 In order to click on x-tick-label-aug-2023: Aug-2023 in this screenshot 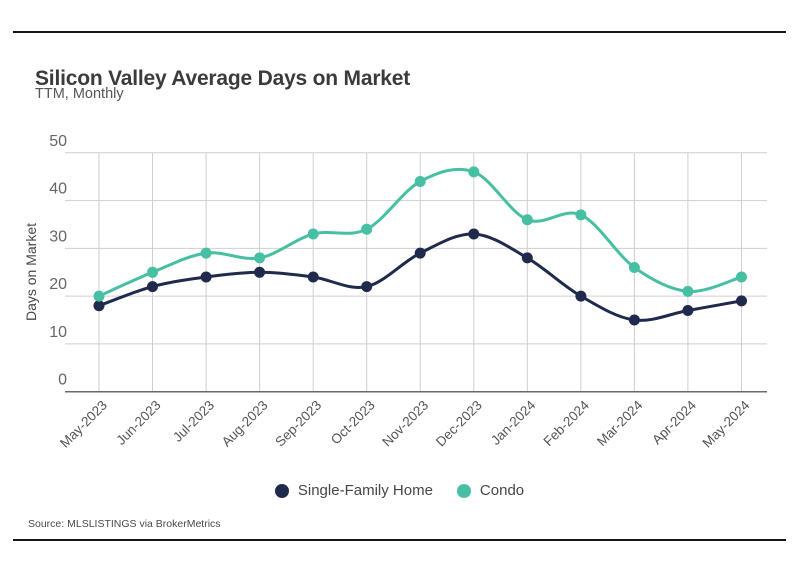, I will do `click(245, 424)`.